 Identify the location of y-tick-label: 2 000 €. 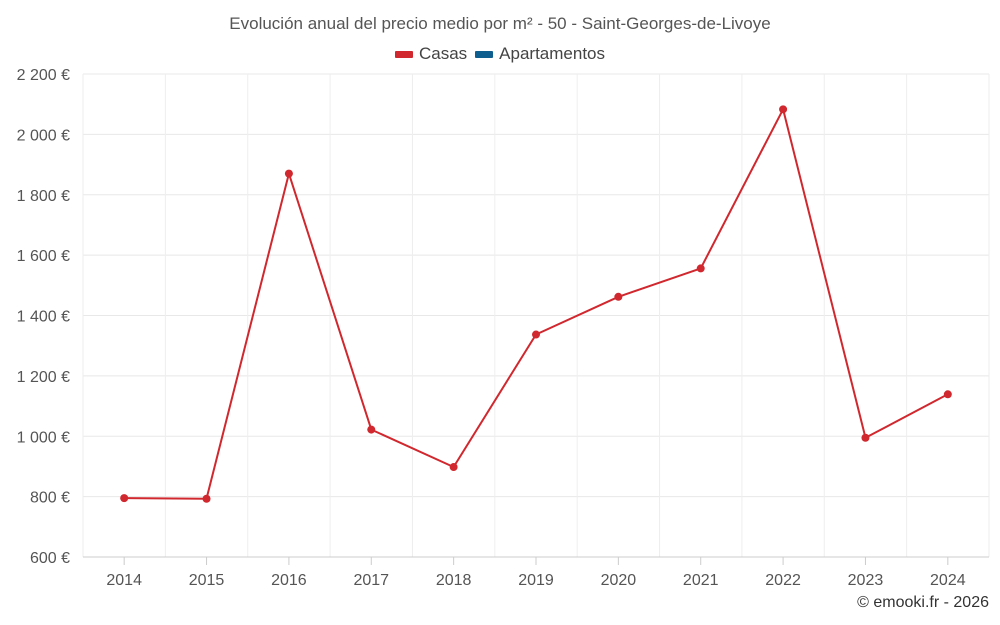
(43, 135).